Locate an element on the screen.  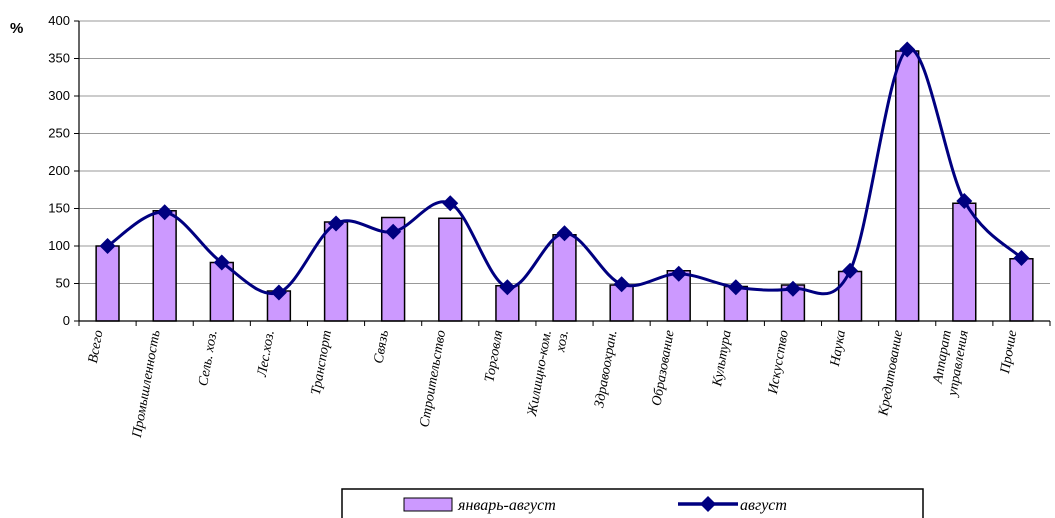
y-tick-label: 0 is located at coordinates (66, 320).